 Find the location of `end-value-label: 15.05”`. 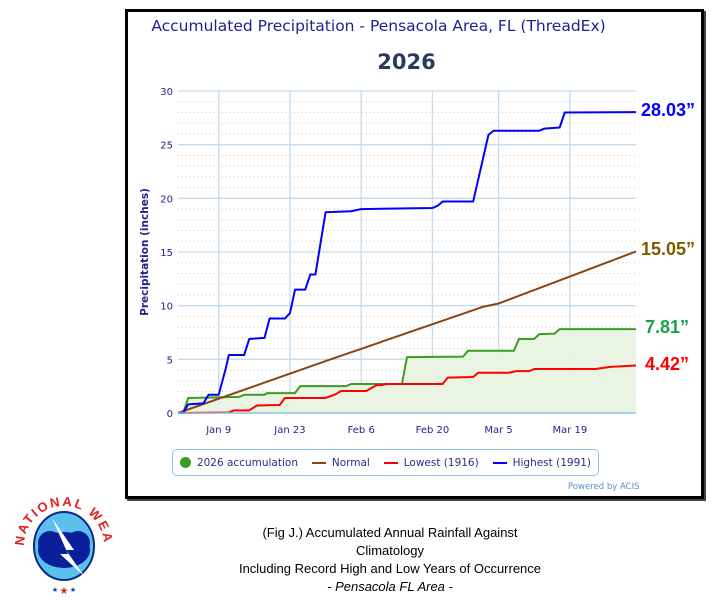

end-value-label: 15.05” is located at coordinates (668, 249).